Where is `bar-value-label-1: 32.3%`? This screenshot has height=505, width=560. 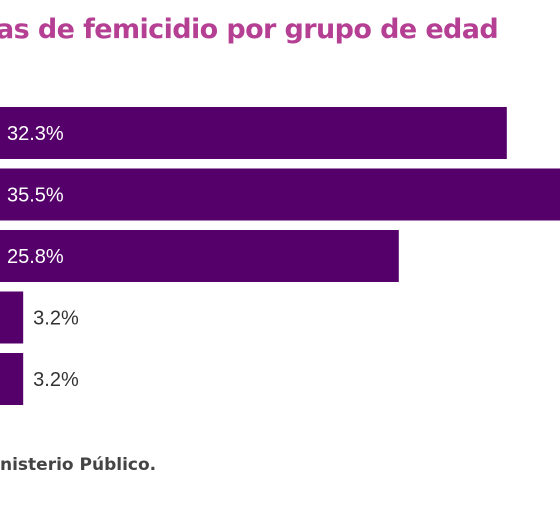
bar-value-label-1: 32.3% is located at coordinates (35, 134).